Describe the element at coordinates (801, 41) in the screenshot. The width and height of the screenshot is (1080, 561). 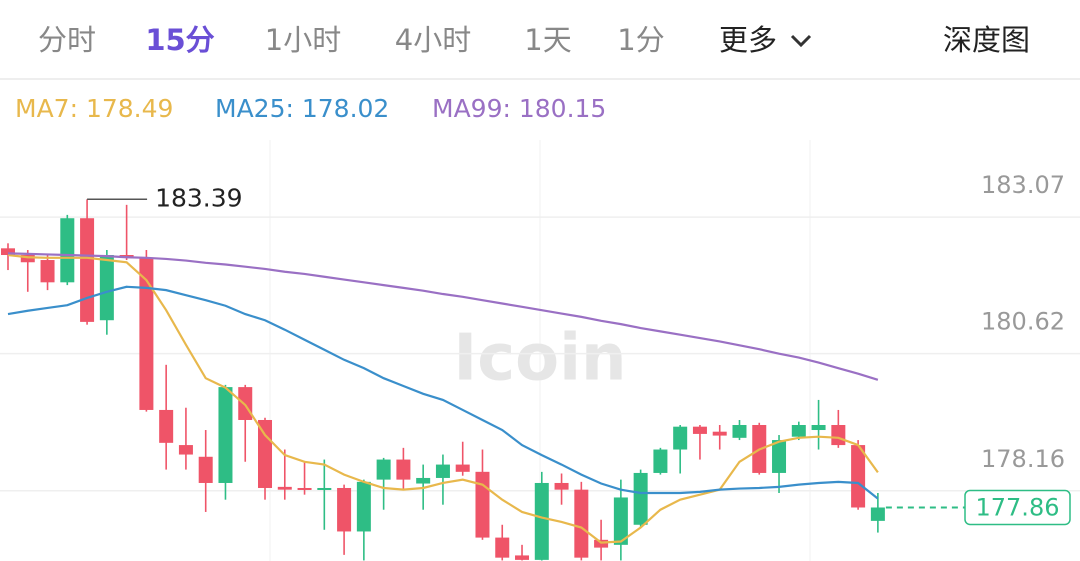
I see `more-chevron` at that location.